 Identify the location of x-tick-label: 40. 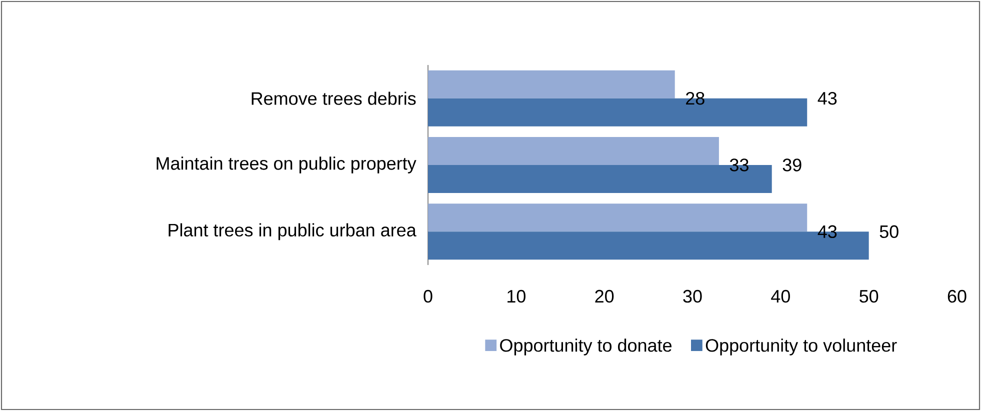
(780, 296).